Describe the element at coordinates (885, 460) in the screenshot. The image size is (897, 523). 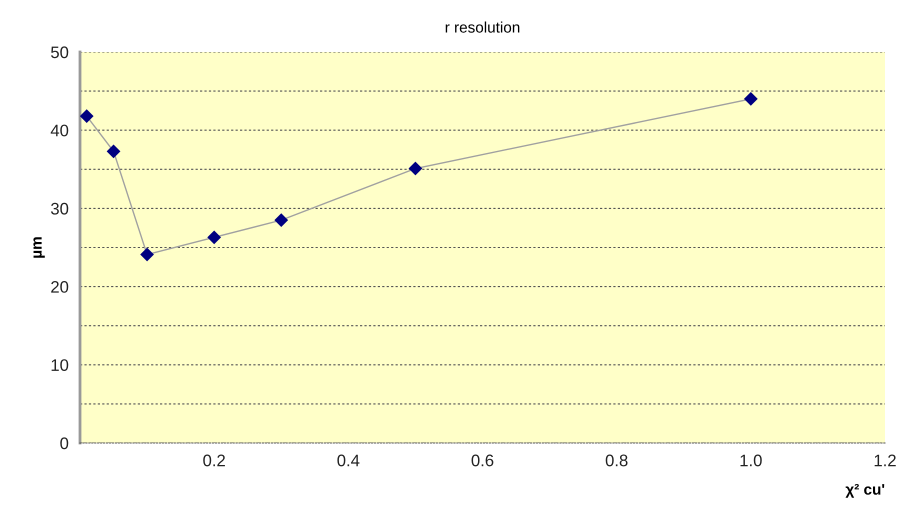
I see `x-tick-label: 1.2` at that location.